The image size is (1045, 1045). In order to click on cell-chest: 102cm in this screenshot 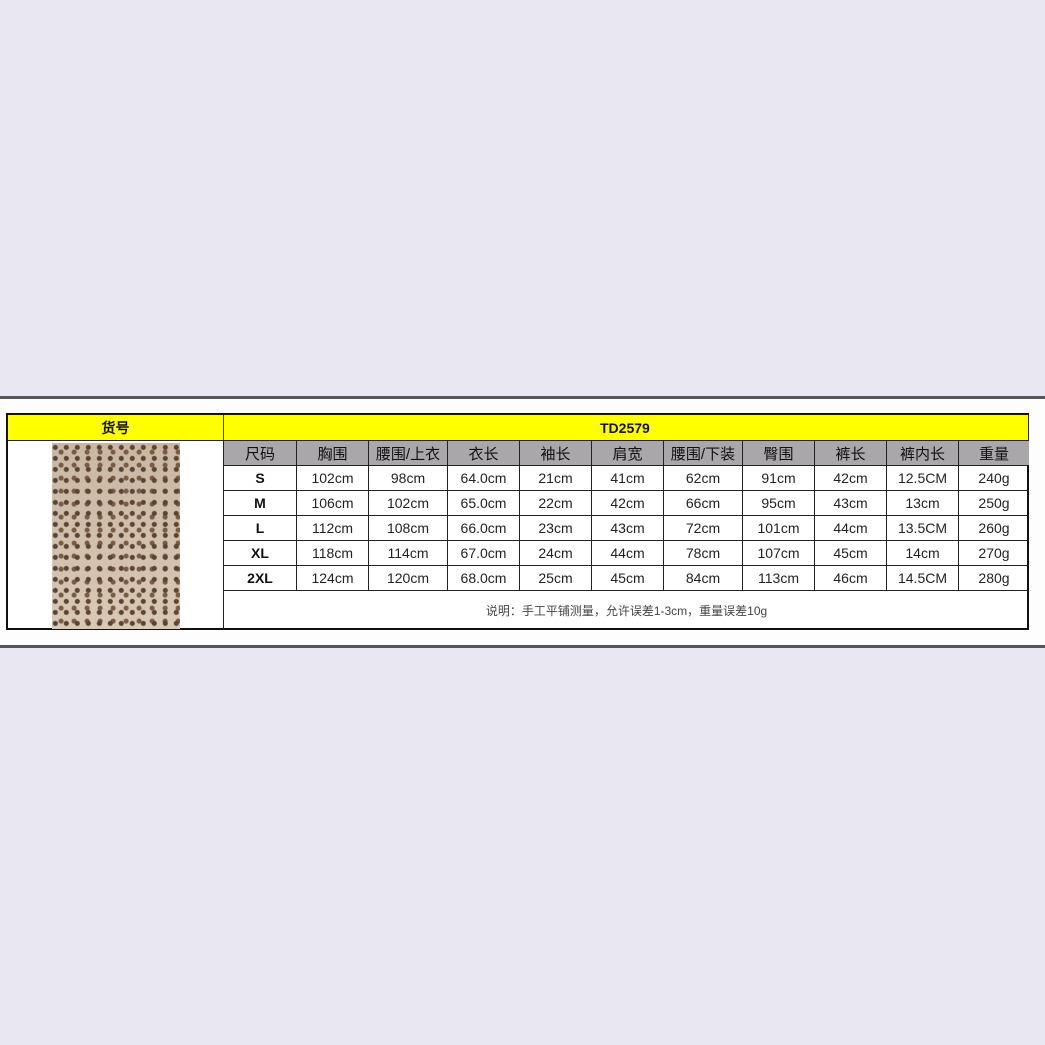, I will do `click(333, 478)`.